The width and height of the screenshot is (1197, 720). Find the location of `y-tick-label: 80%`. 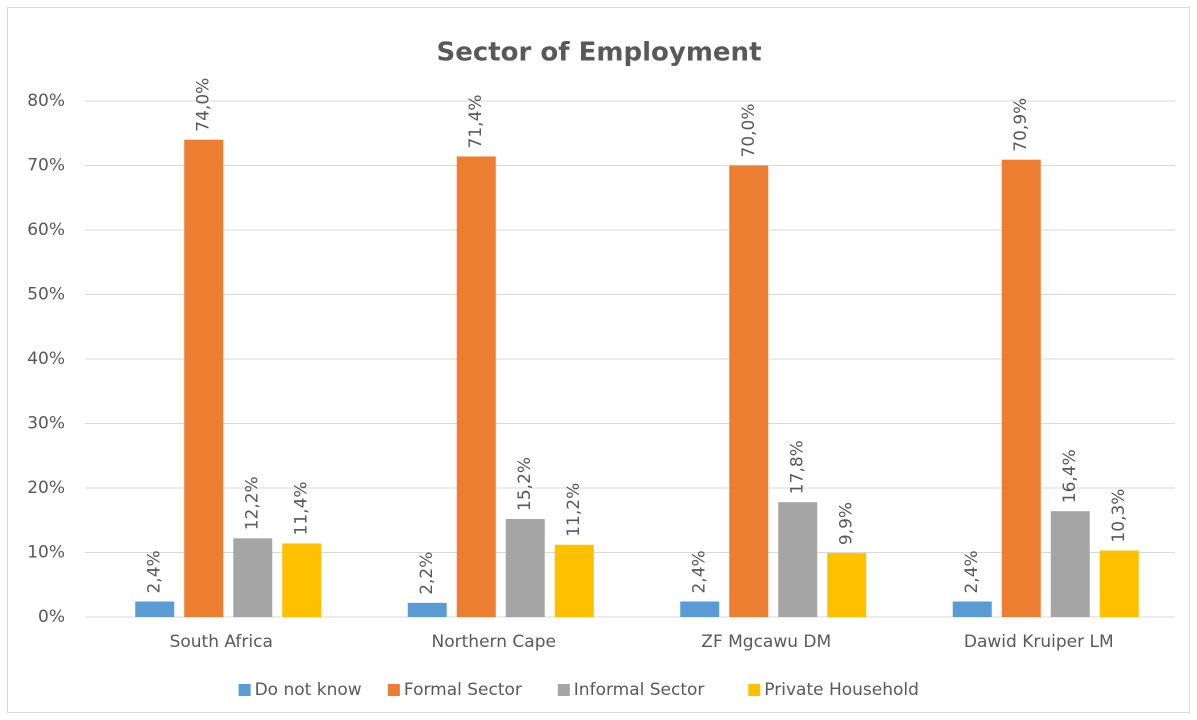

y-tick-label: 80% is located at coordinates (46, 101).